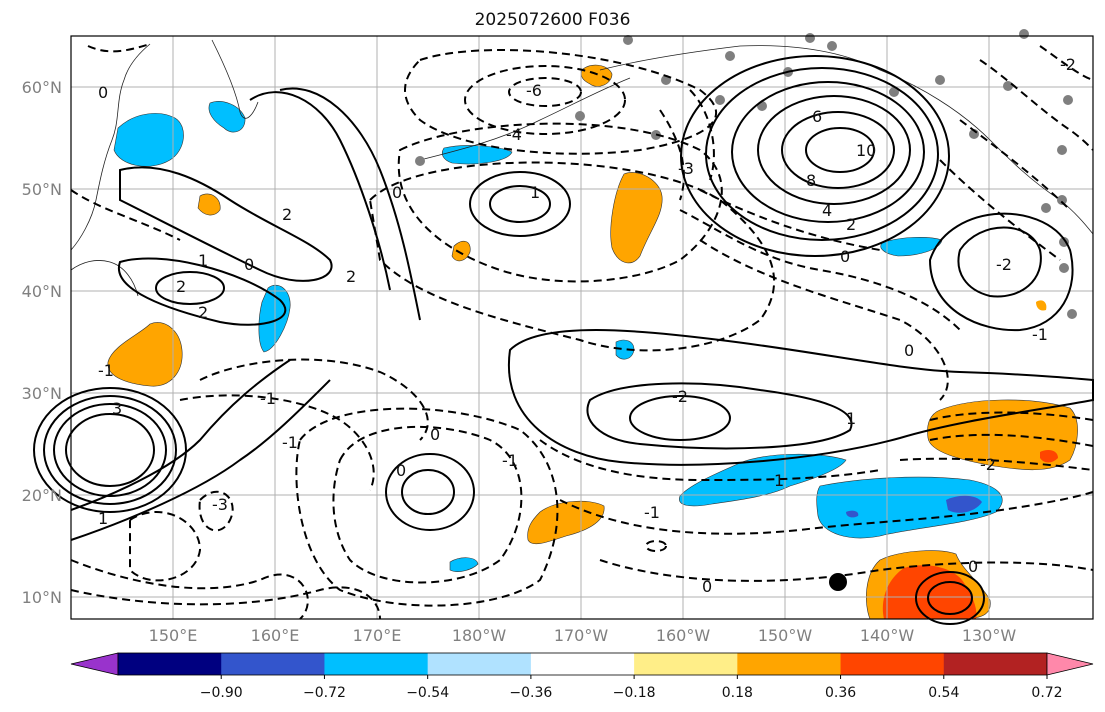 The width and height of the screenshot is (1105, 712). Describe the element at coordinates (181, 286) in the screenshot. I see `contour-label: 2` at that location.